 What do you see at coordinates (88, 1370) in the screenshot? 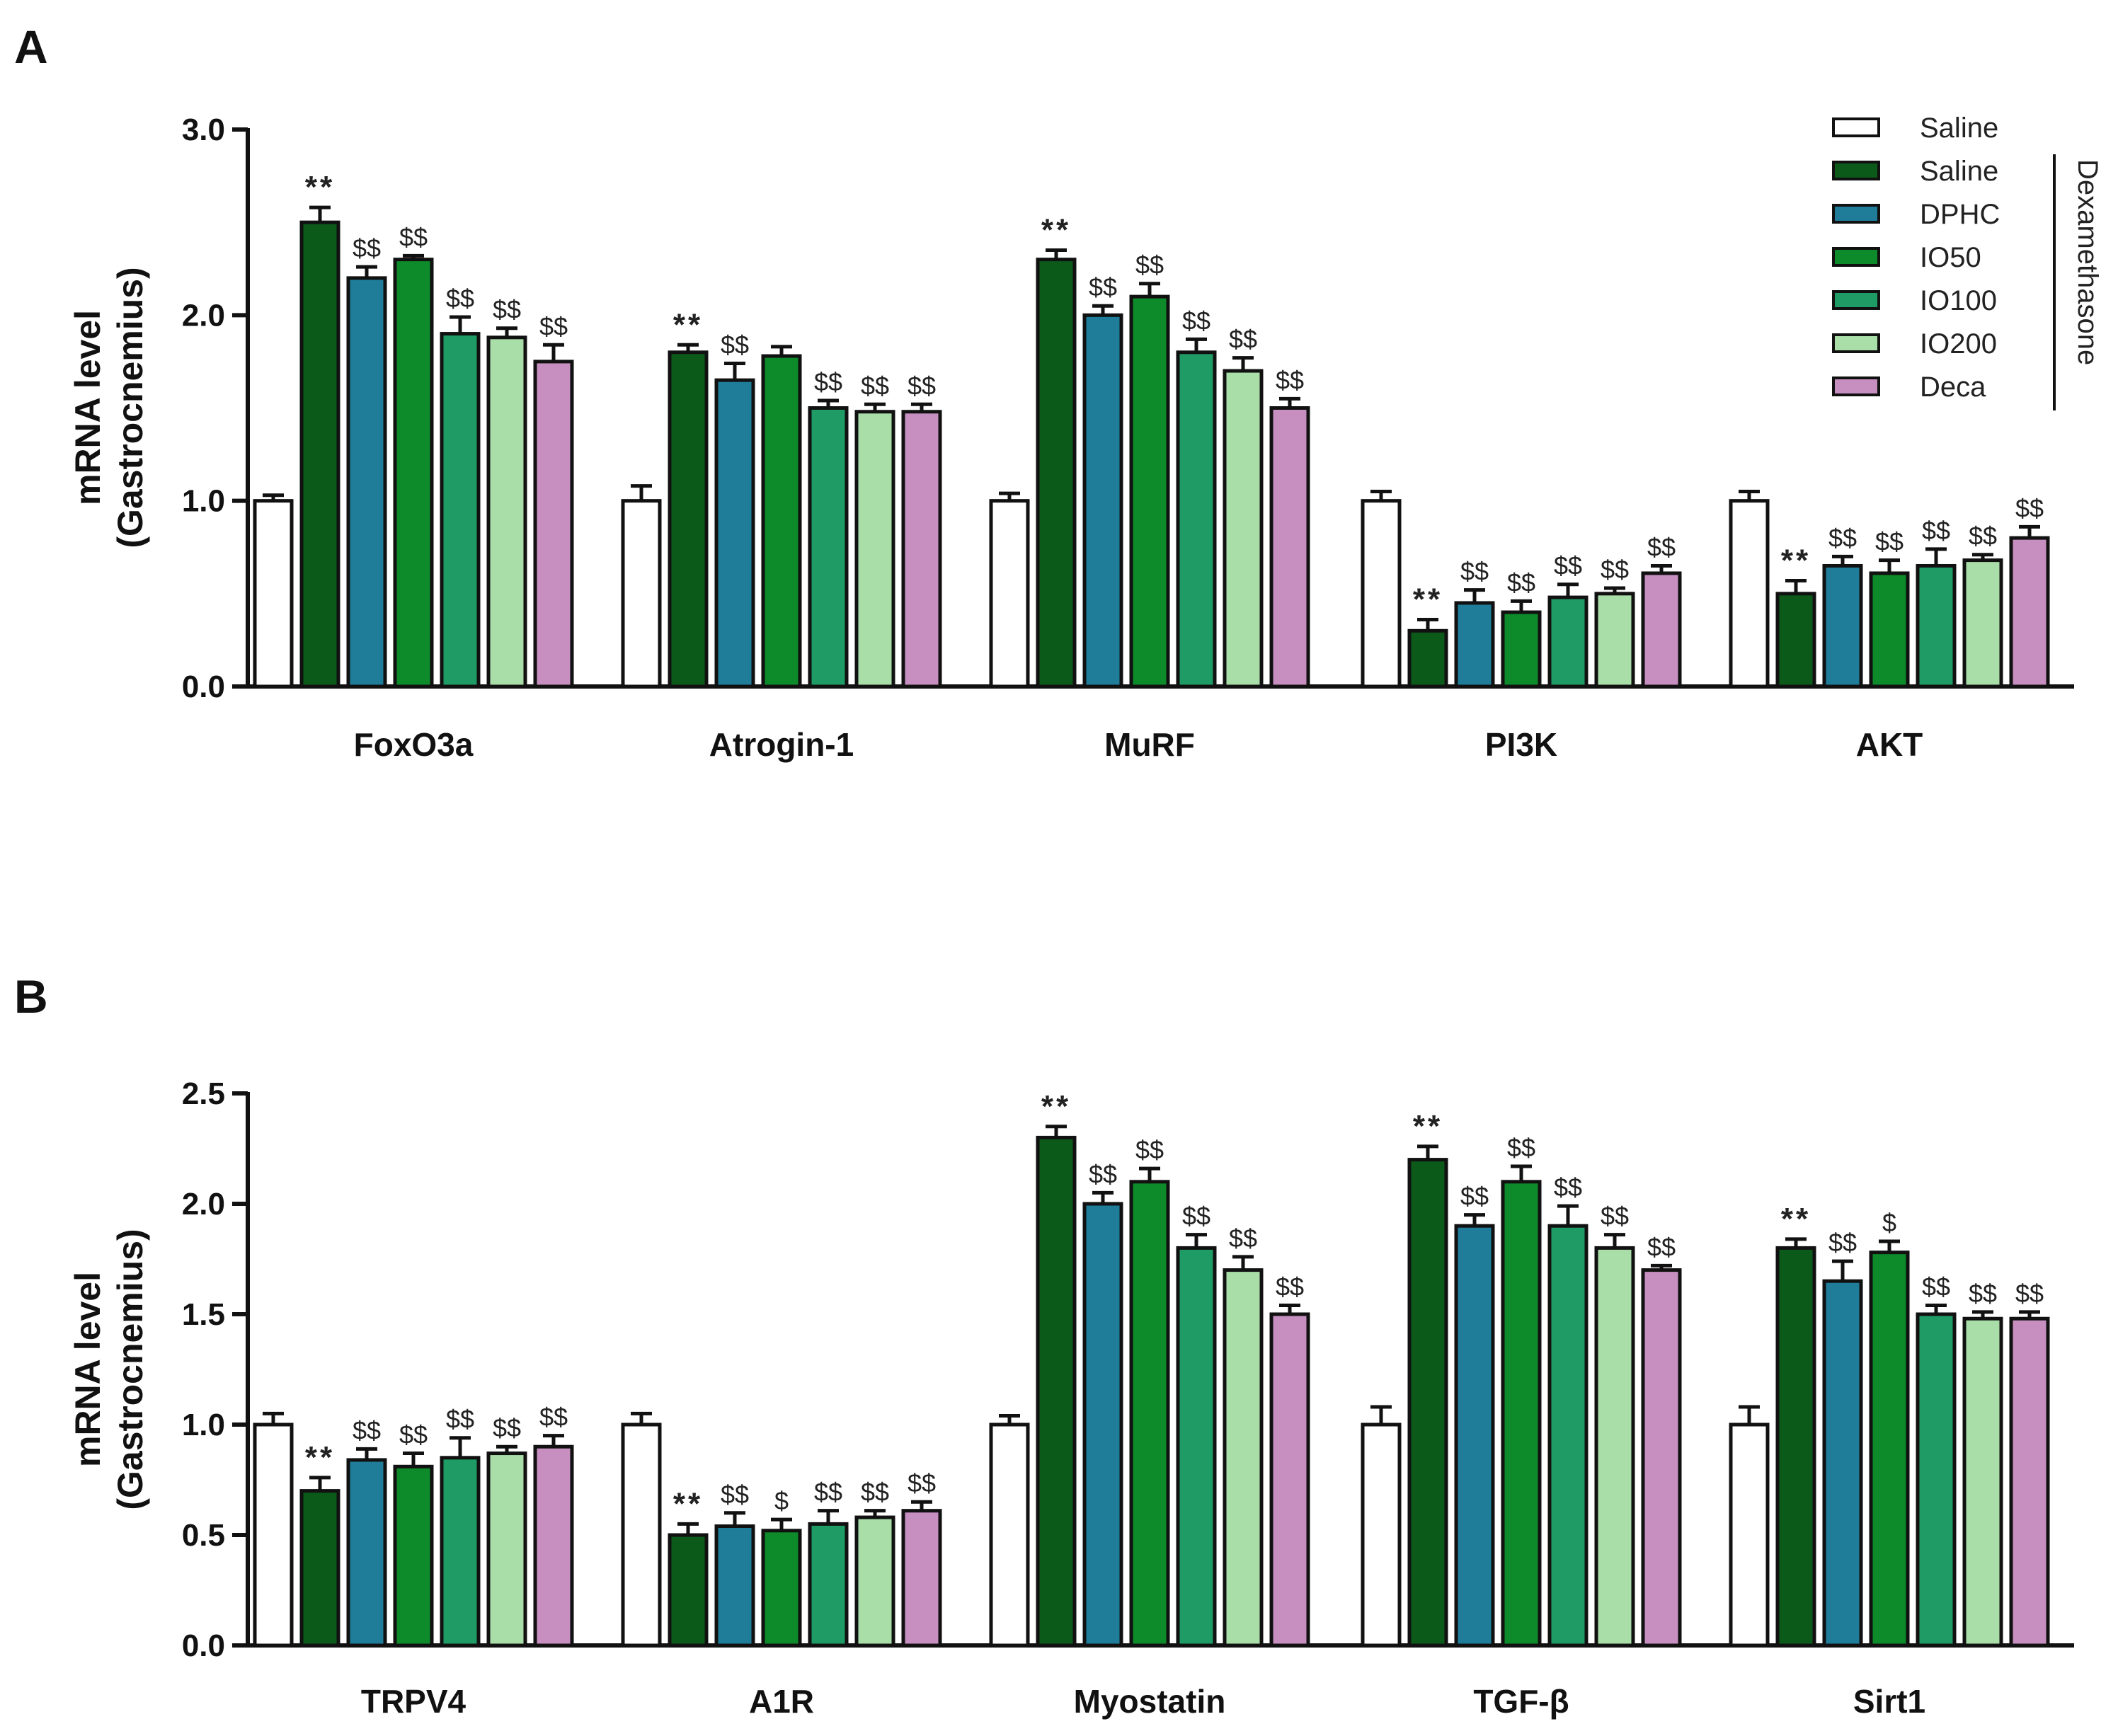
I see `y-axis-title-line1: mRNA level` at bounding box center [88, 1370].